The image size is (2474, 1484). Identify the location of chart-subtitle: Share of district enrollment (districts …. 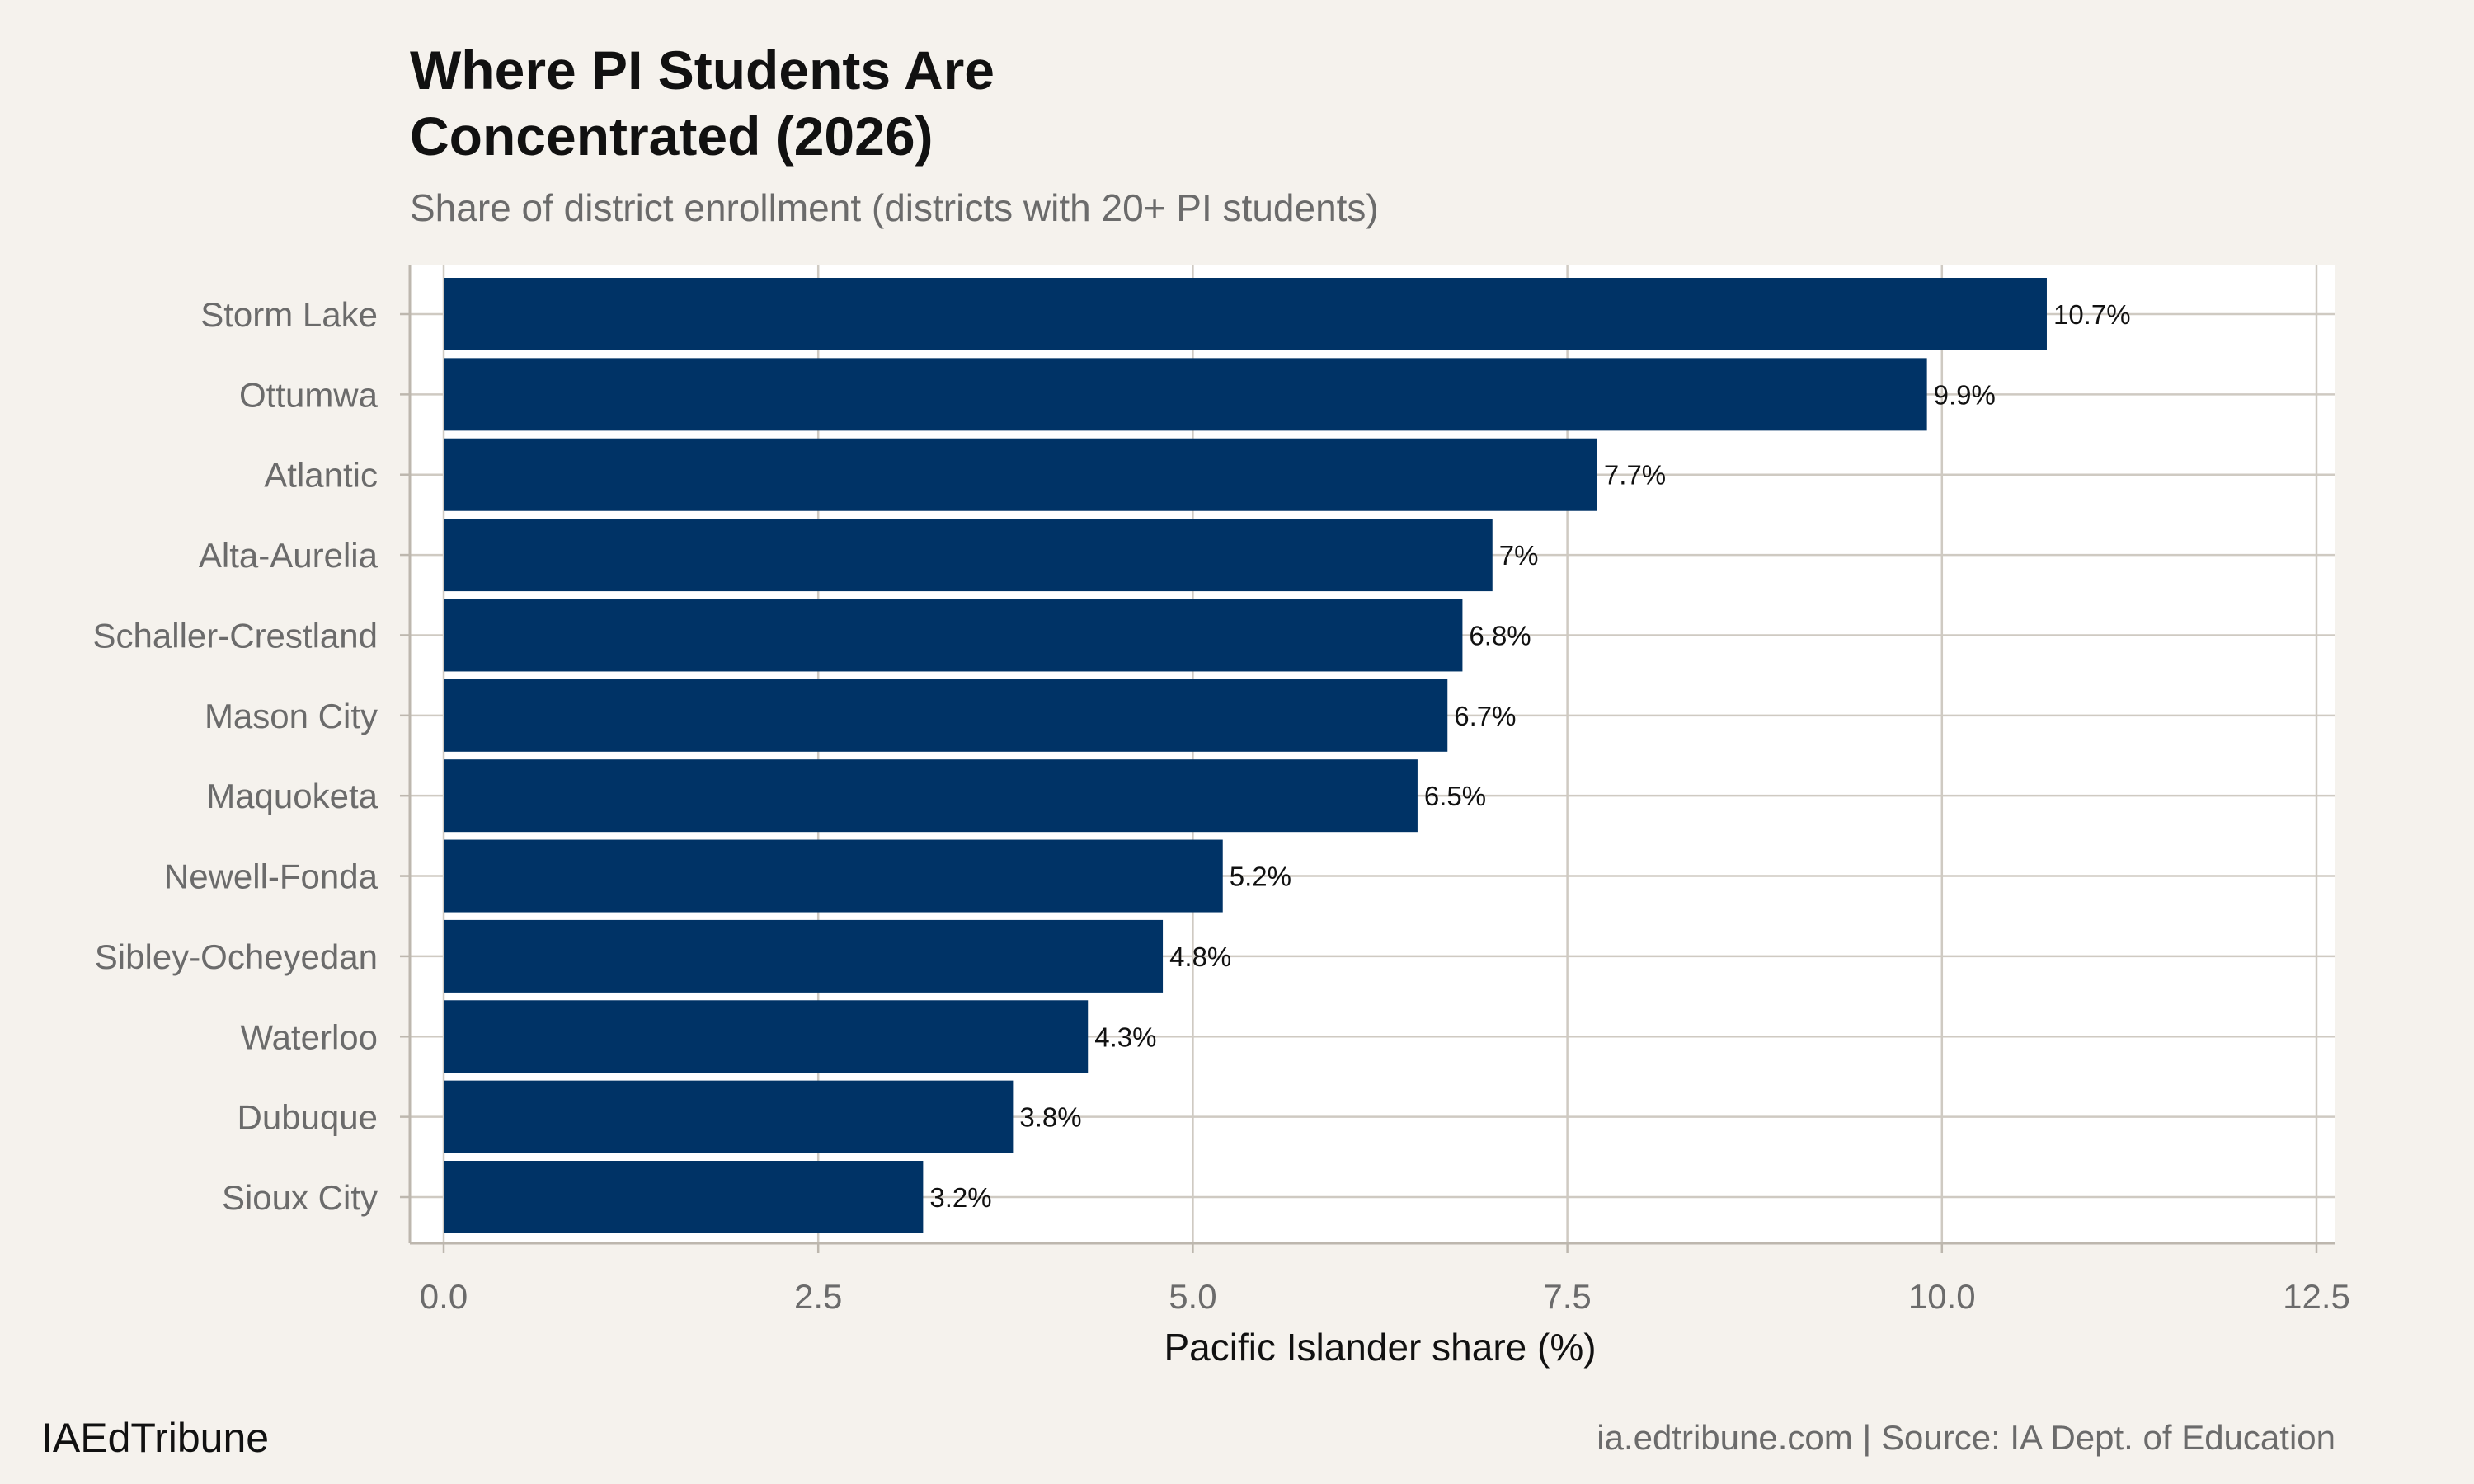
(894, 207).